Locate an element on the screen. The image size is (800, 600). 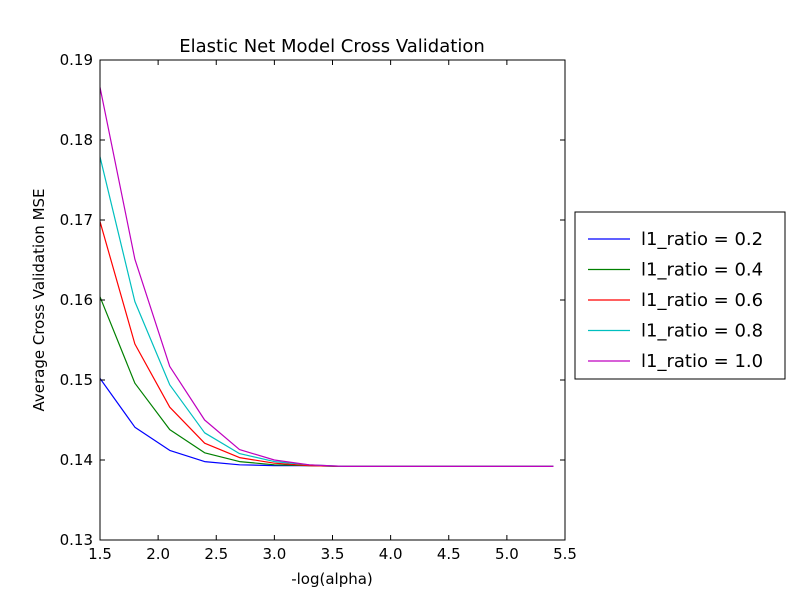
y-tick-label: 0.18 is located at coordinates (76, 140).